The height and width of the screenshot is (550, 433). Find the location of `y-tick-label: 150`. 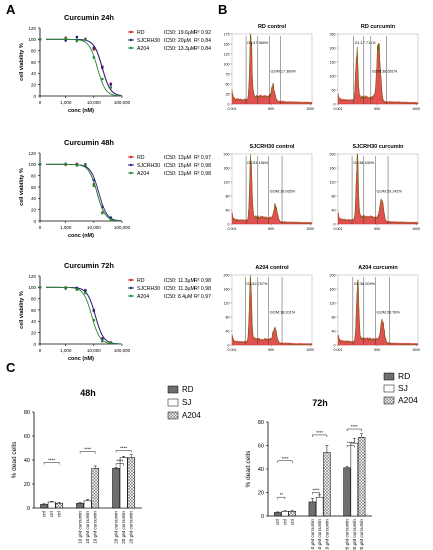

y-tick-label: 150 is located at coordinates (227, 44).